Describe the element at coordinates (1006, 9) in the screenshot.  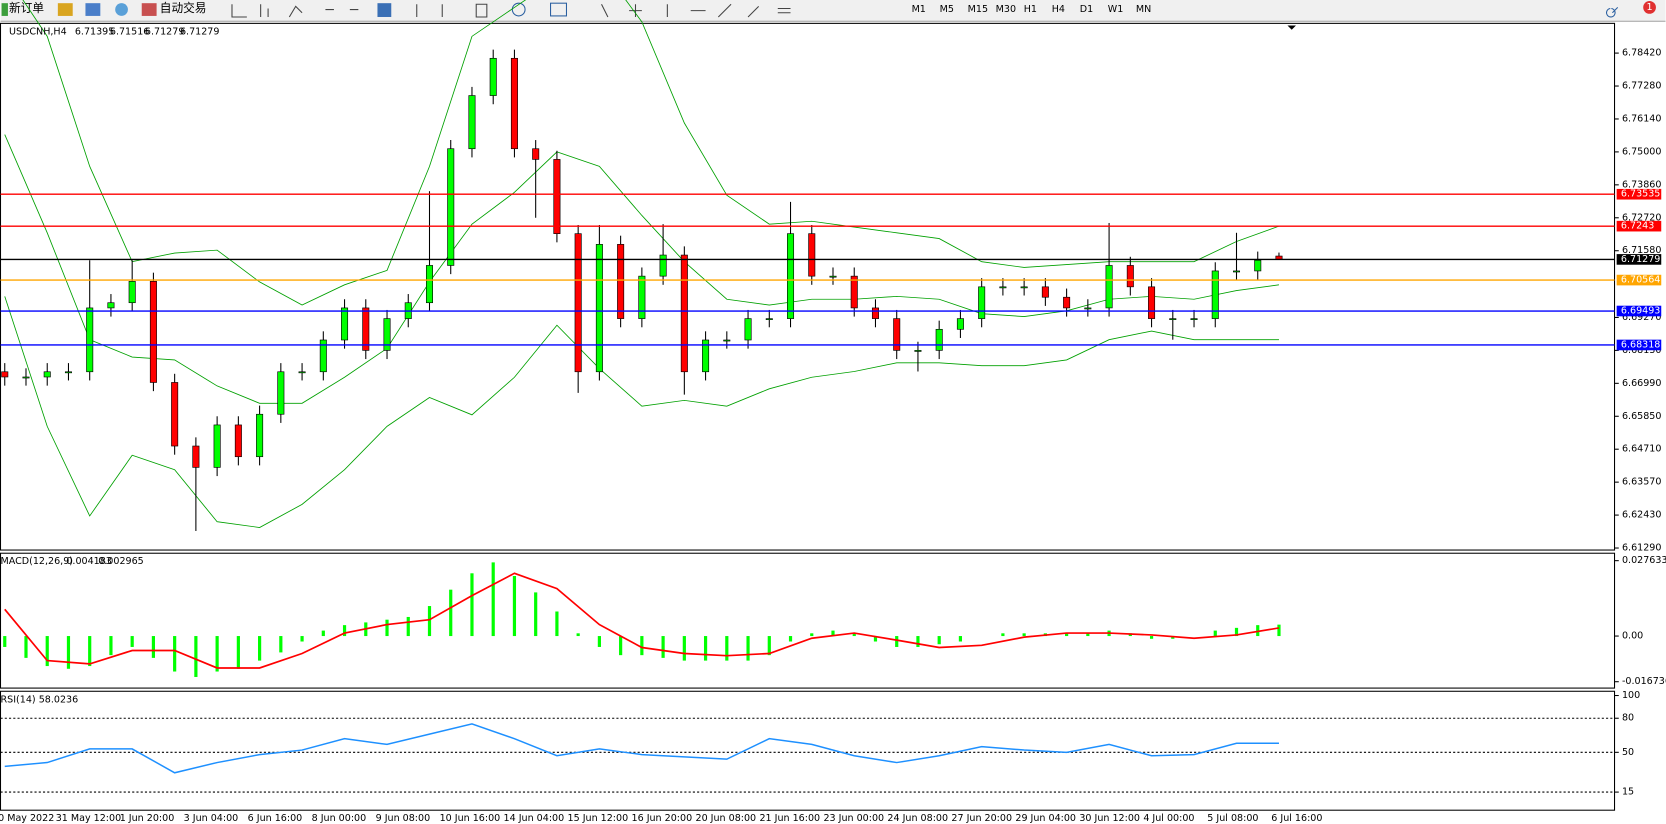
I see `timeframe-button: M30` at that location.